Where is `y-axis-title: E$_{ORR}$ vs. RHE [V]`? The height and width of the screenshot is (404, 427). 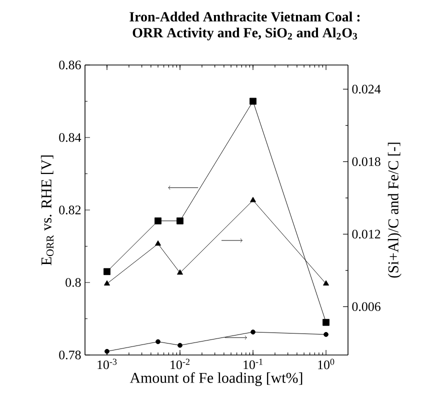 y-axis-title: E$_{ORR}$ vs. RHE [V] is located at coordinates (47, 211).